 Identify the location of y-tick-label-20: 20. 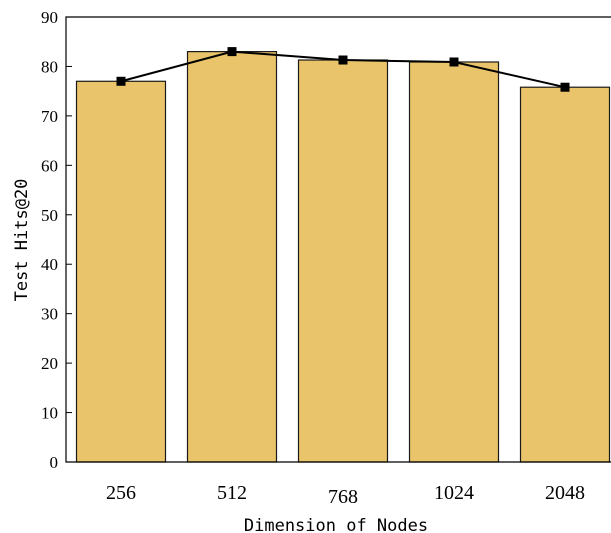
(49, 363).